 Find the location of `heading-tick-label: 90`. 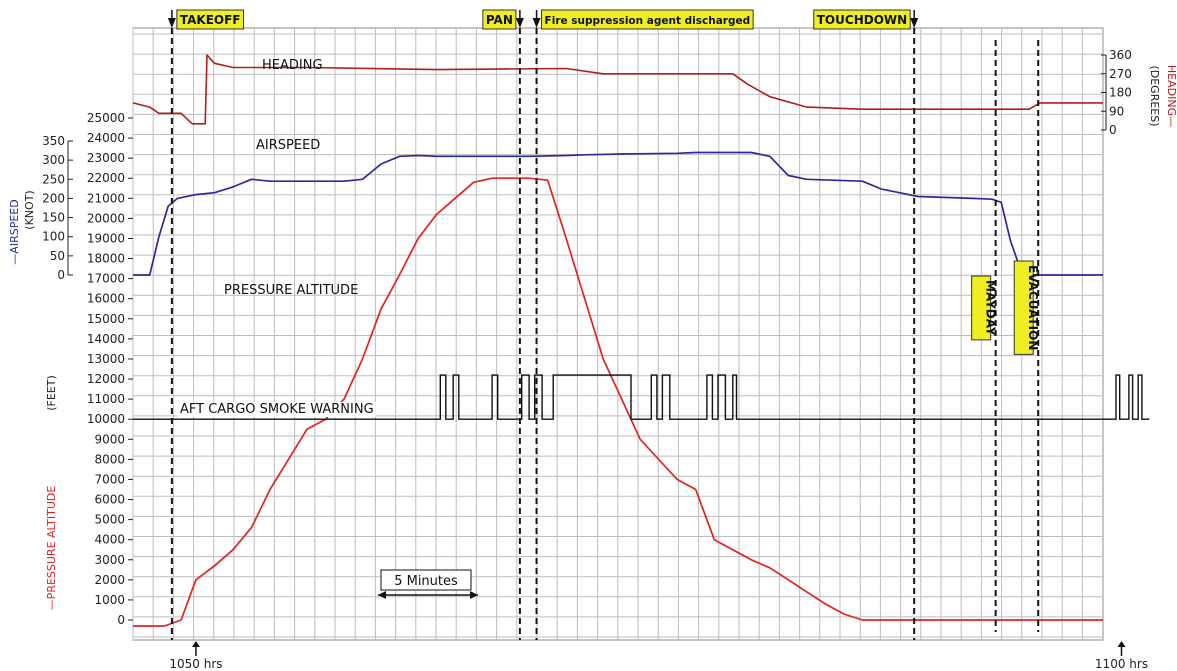

heading-tick-label: 90 is located at coordinates (1116, 111).